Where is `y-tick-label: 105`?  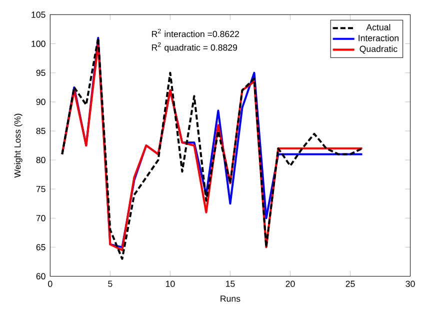 y-tick-label: 105 is located at coordinates (39, 15).